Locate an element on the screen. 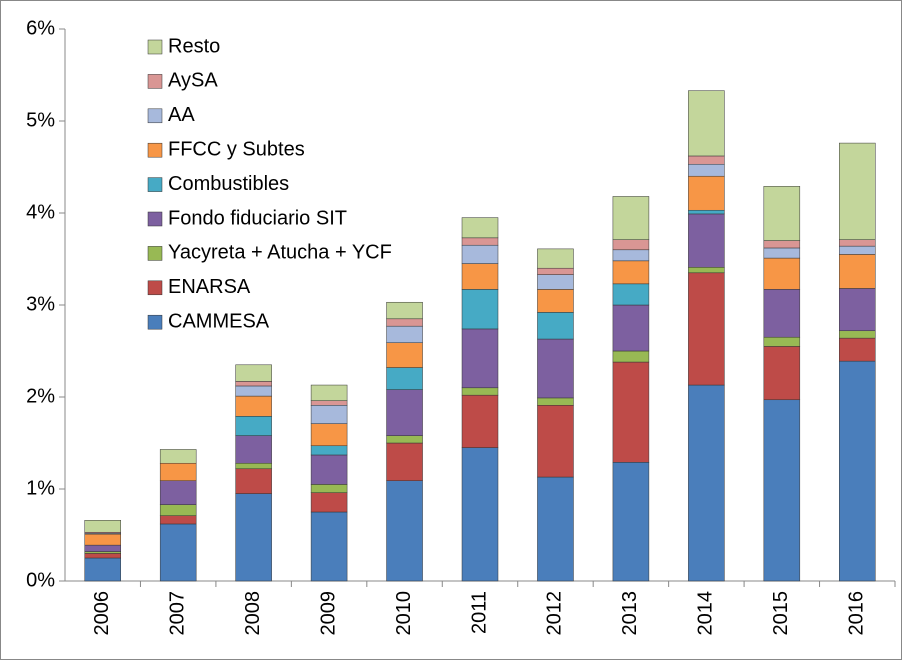 This screenshot has height=660, width=902. legend-label: AA is located at coordinates (181, 115).